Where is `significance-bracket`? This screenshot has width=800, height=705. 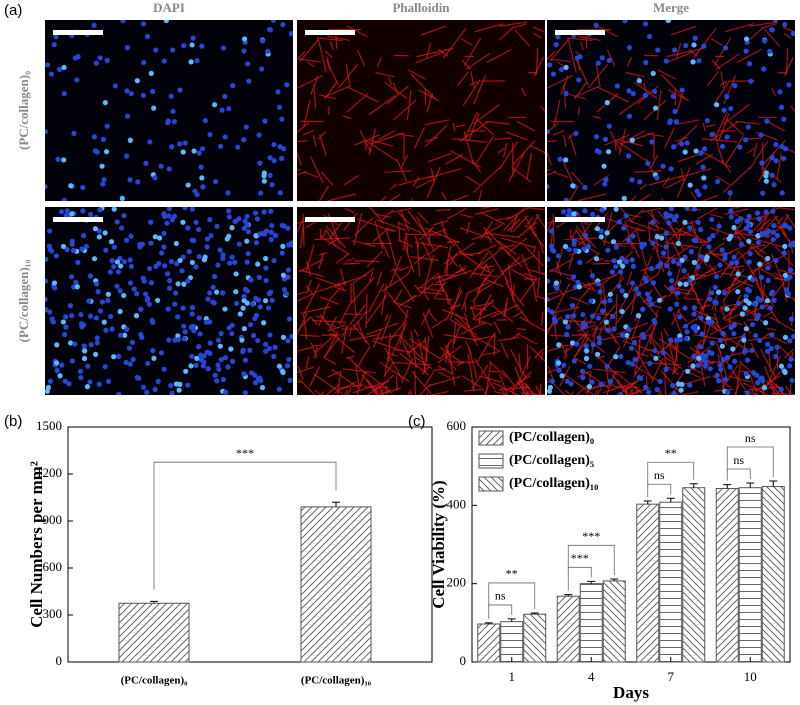
significance-bracket is located at coordinates (671, 474).